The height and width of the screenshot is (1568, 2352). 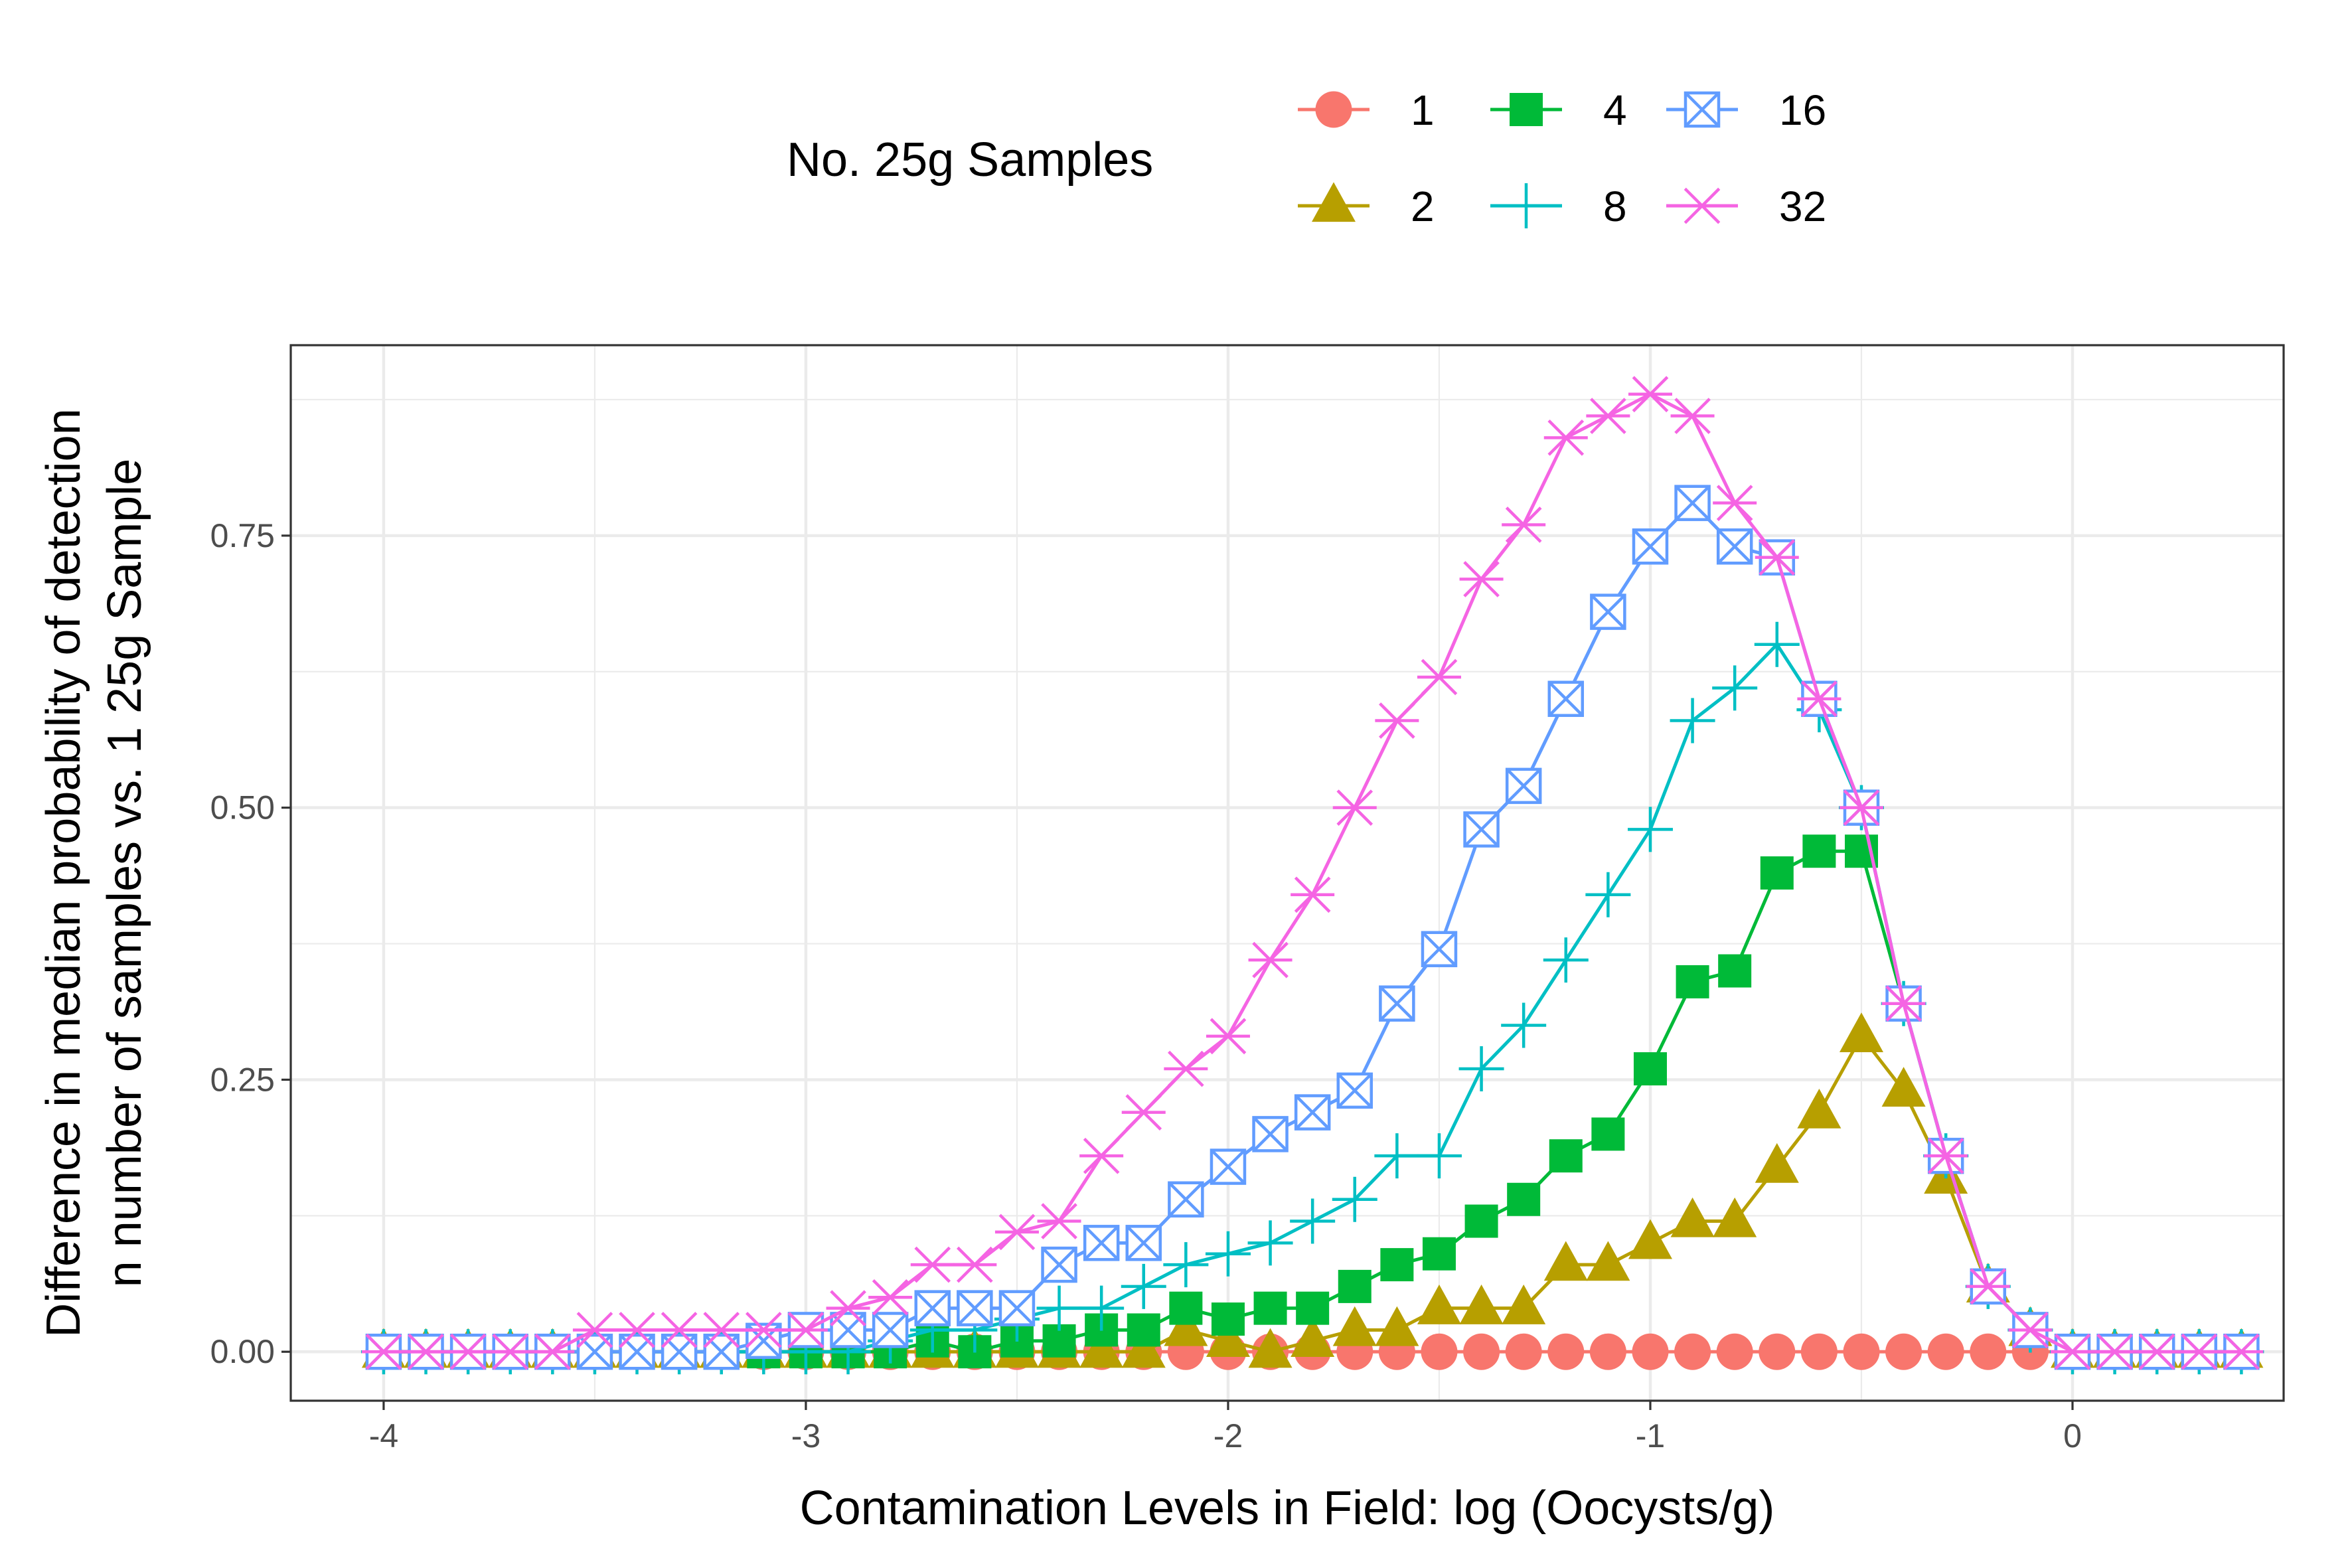 What do you see at coordinates (1746, 207) in the screenshot?
I see `legend-item-32: 32` at bounding box center [1746, 207].